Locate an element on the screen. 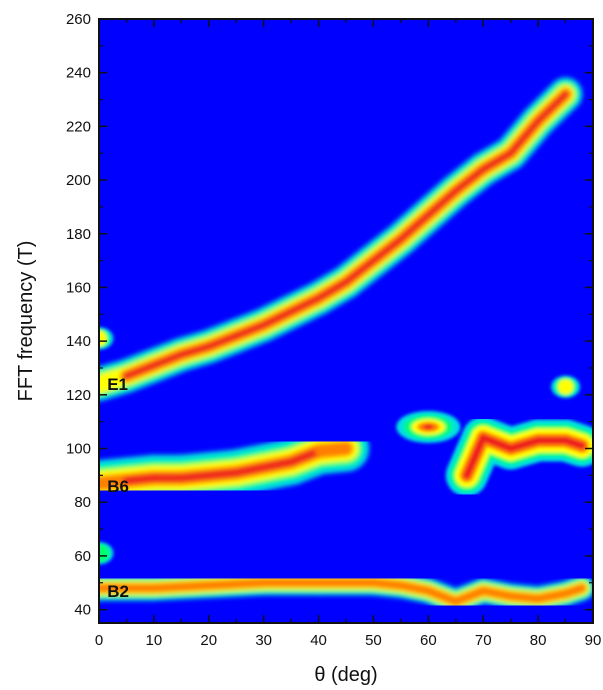 The width and height of the screenshot is (603, 690). y-tick-label: 140 is located at coordinates (78, 341).